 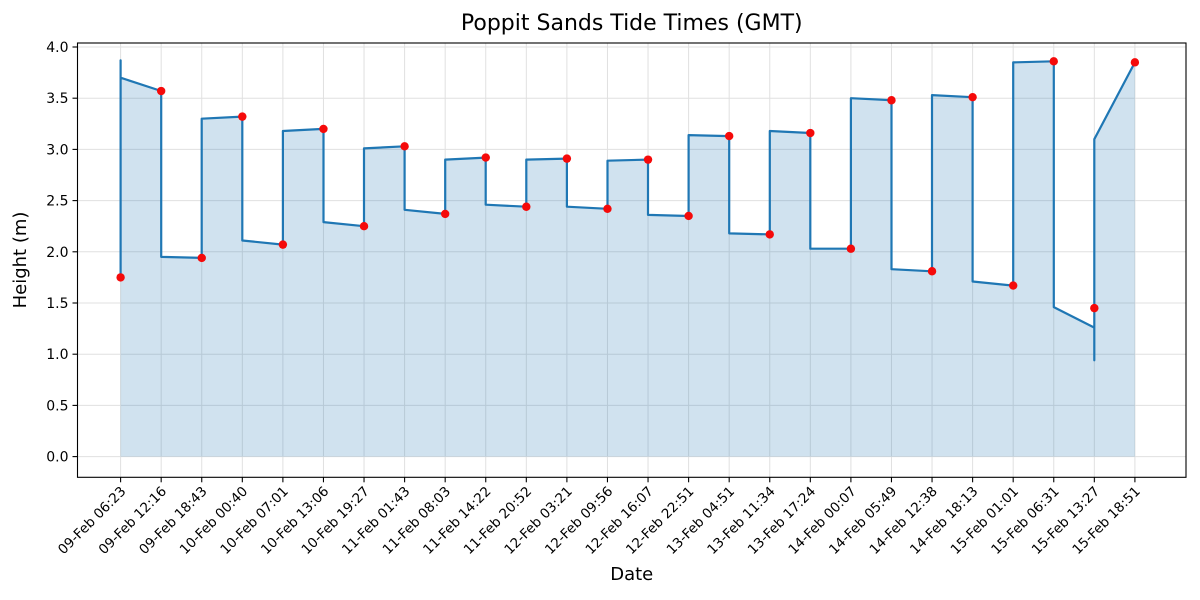 I want to click on y-tick-label: 1.5, so click(x=57, y=304).